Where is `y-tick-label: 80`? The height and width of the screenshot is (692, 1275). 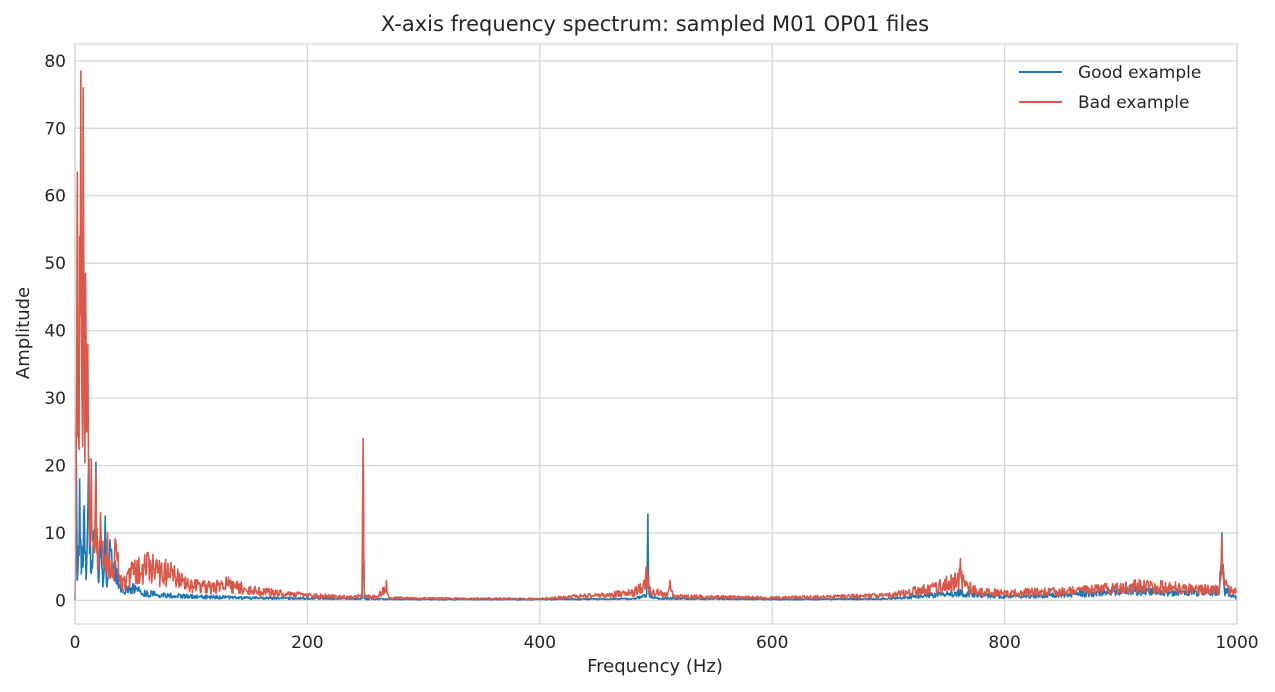 y-tick-label: 80 is located at coordinates (55, 62).